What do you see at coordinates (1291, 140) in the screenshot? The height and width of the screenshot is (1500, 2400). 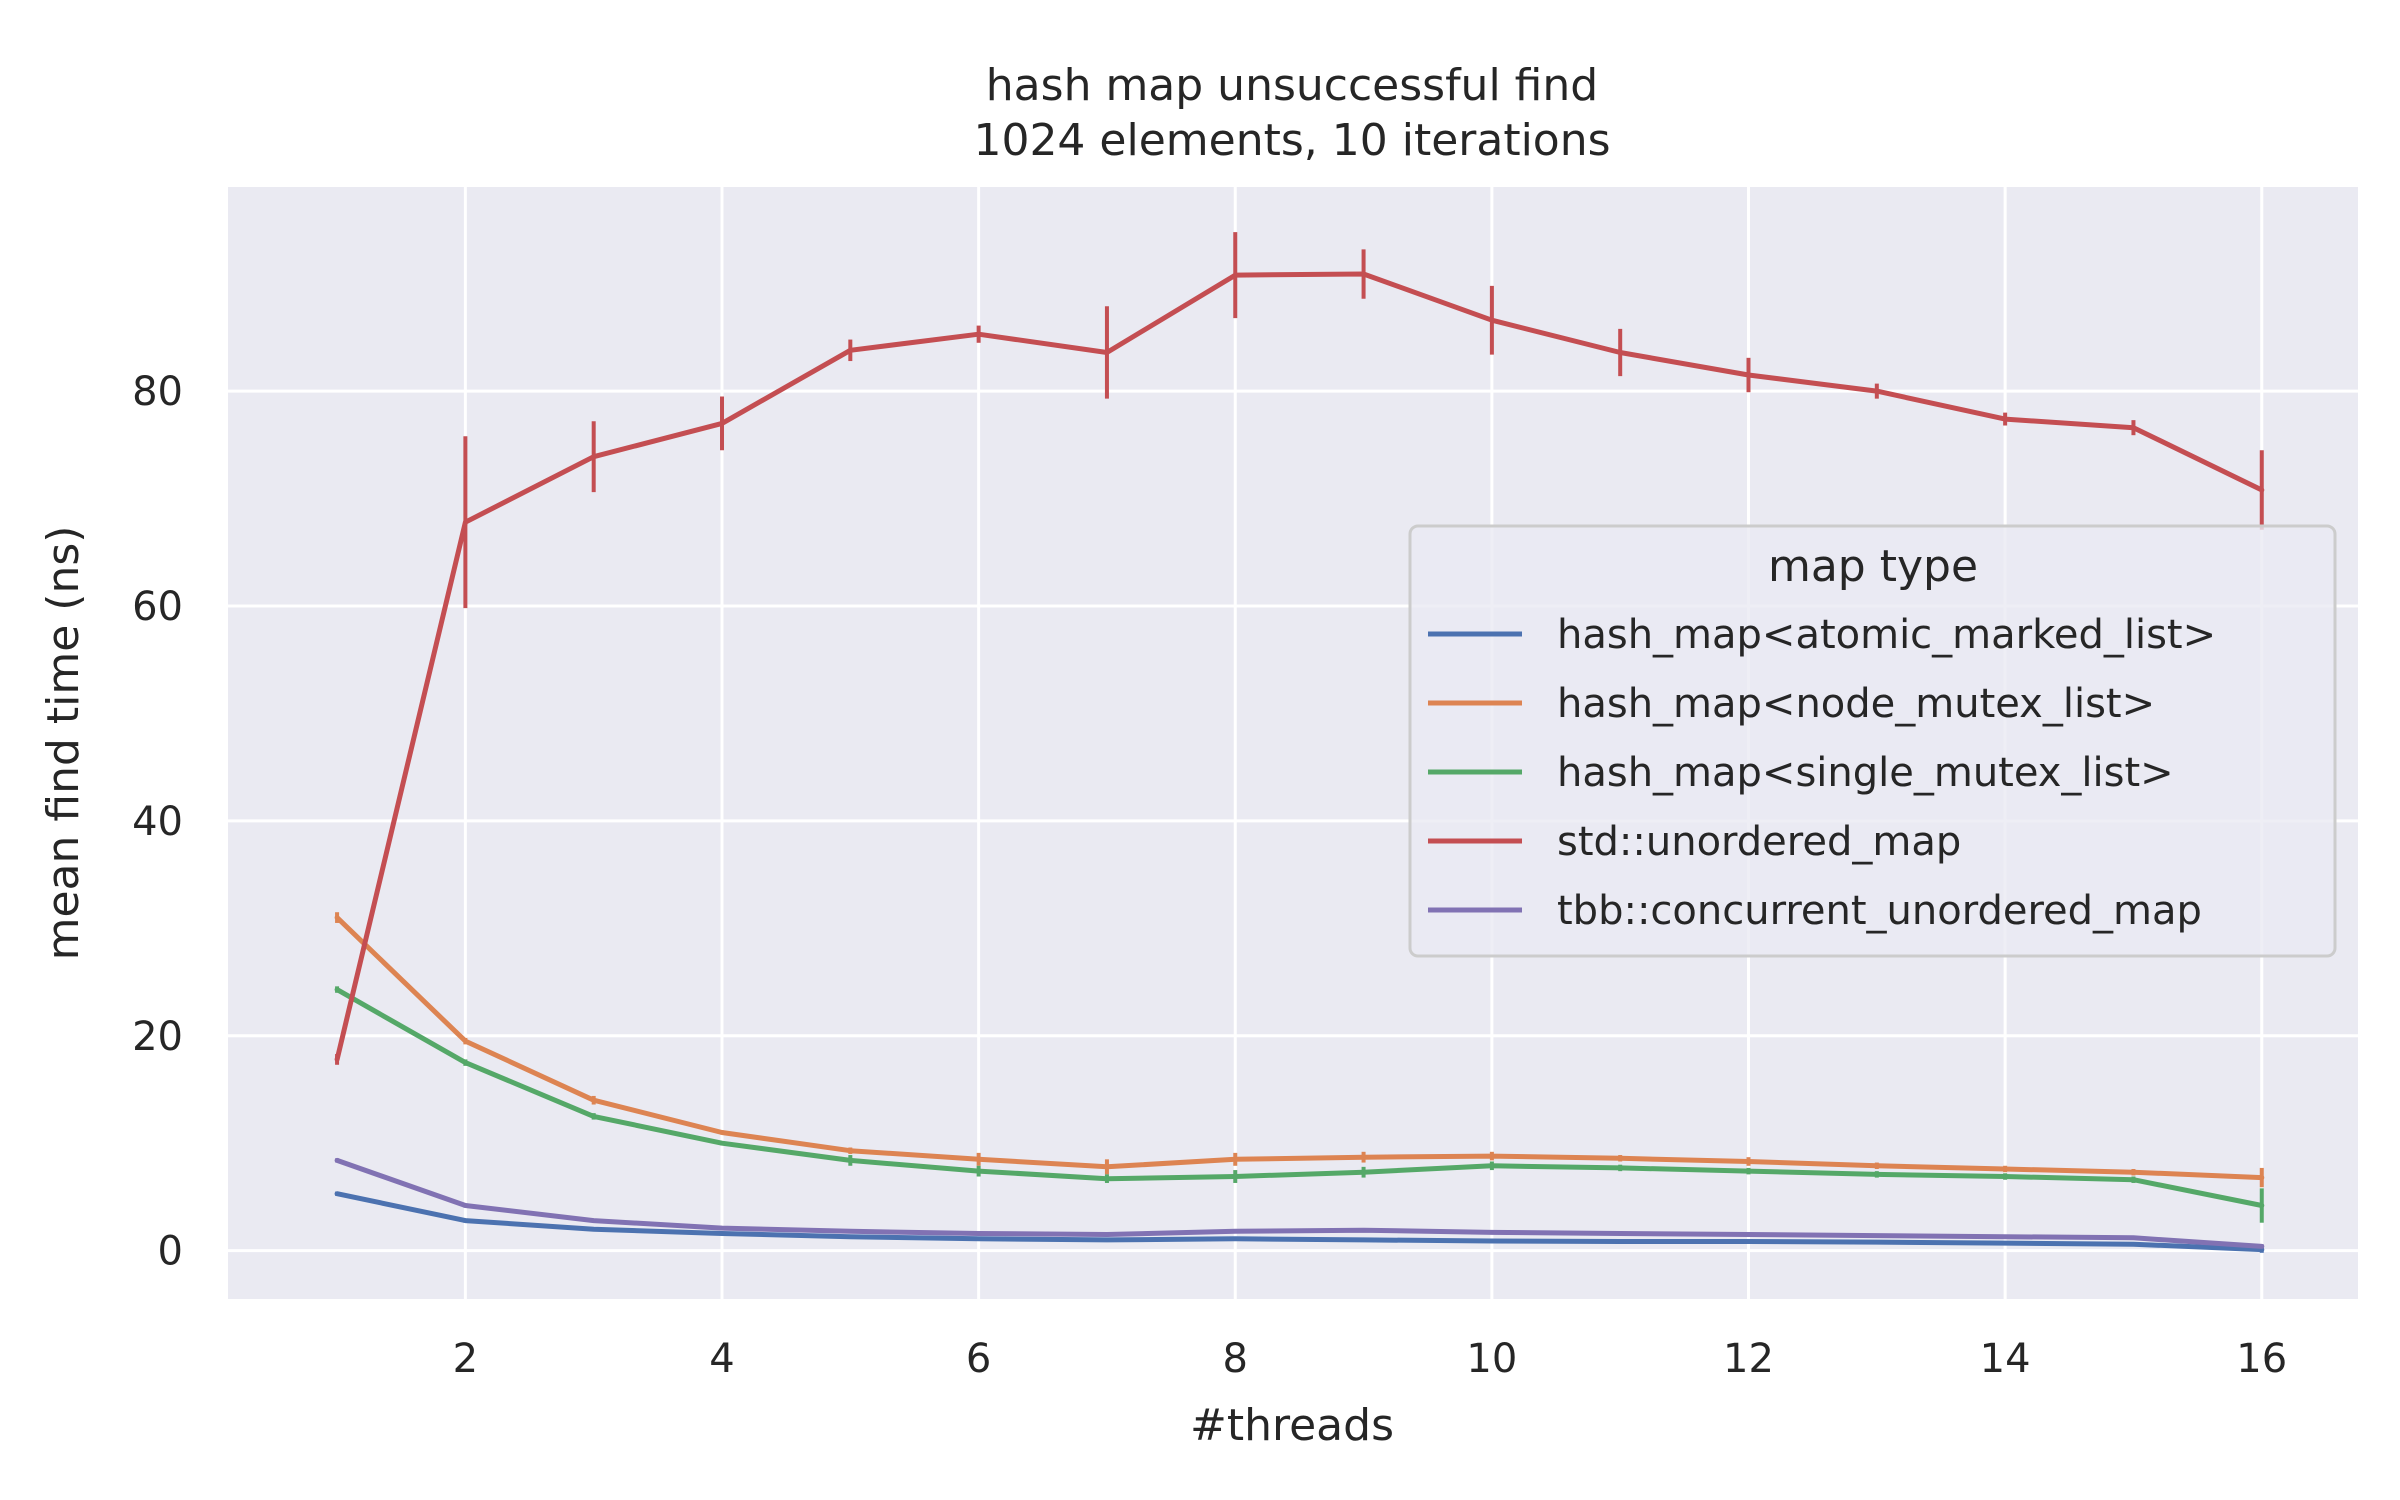 I see `chart-subtitle: 1024 elements, 10 iterations` at bounding box center [1291, 140].